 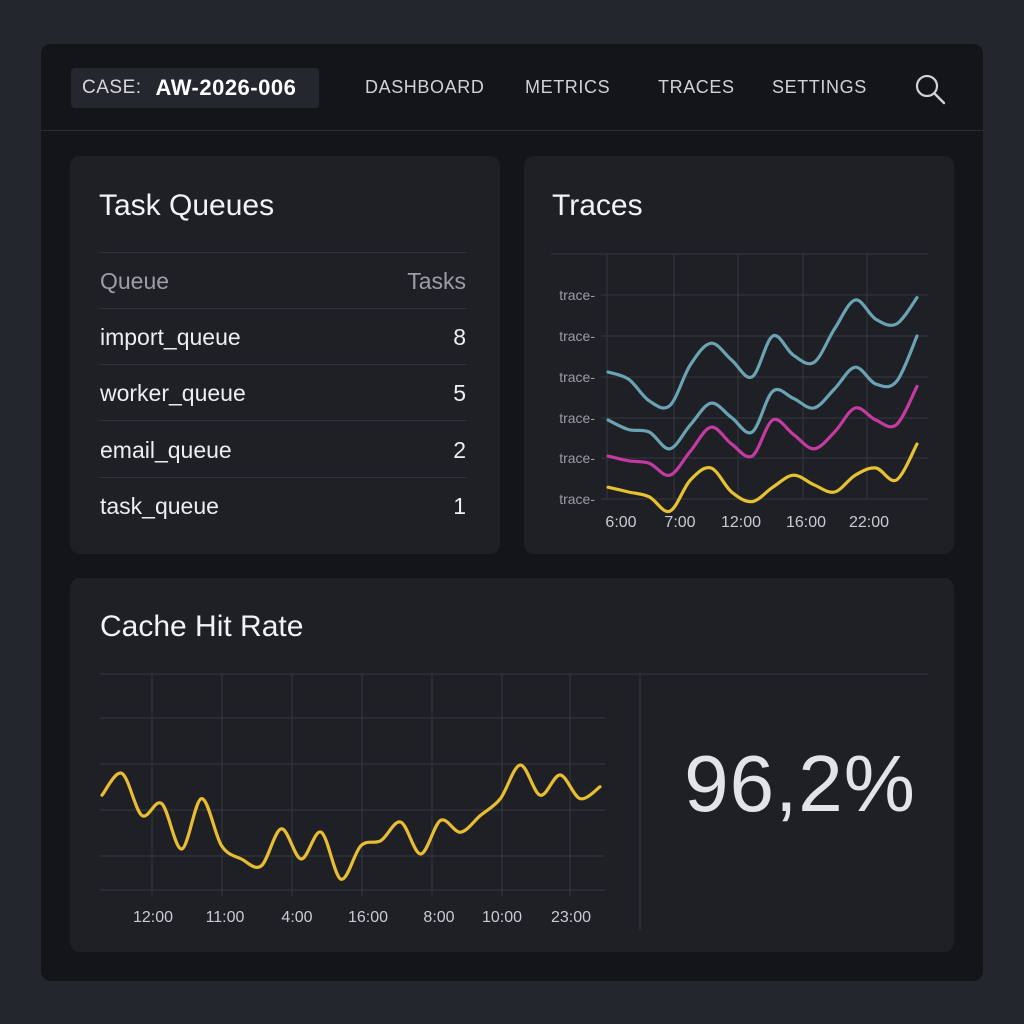 I want to click on x-tick-label: 8:00, so click(x=438, y=917).